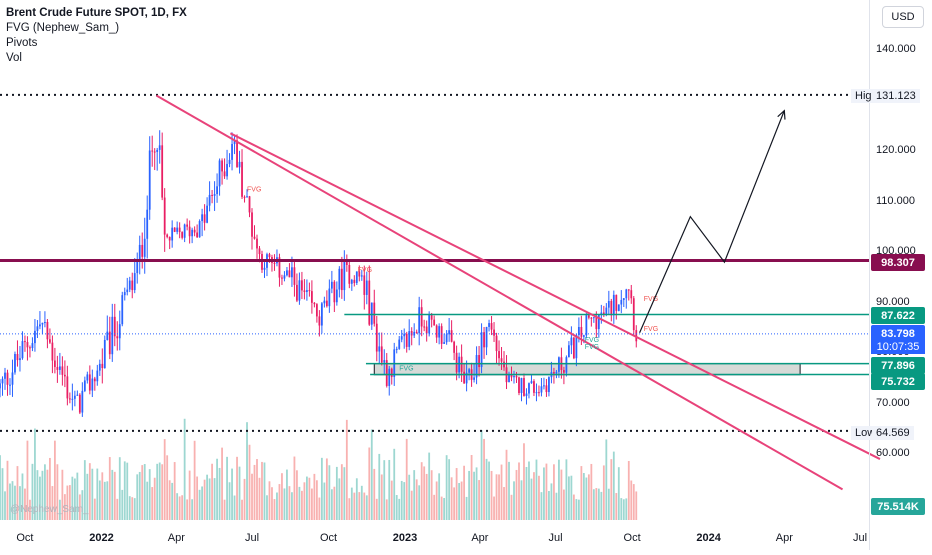 The width and height of the screenshot is (932, 555). What do you see at coordinates (96, 13) in the screenshot?
I see `symbol-title: Brent Crude Future SPOT, 1D, FX` at bounding box center [96, 13].